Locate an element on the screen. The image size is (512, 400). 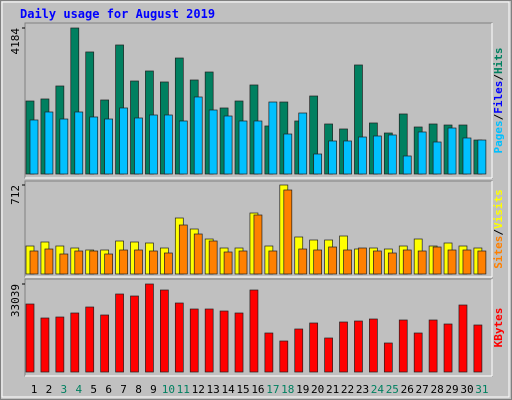
x-tick-label: 14 is located at coordinates (228, 389).